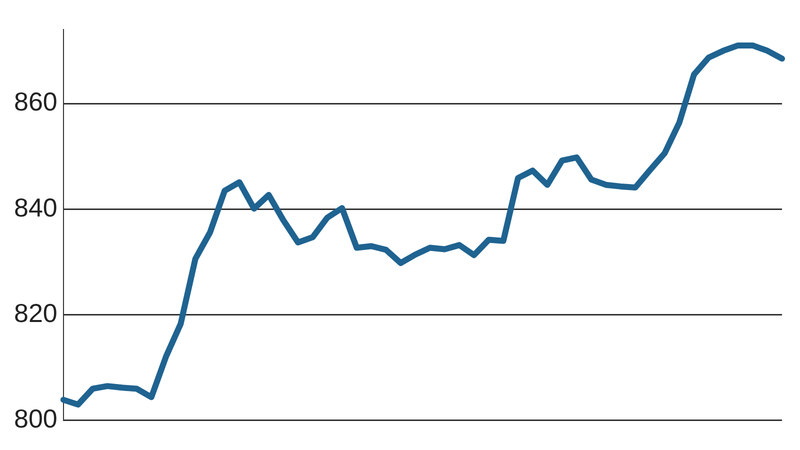 The image size is (800, 450). Describe the element at coordinates (36, 207) in the screenshot. I see `y-tick-label: 840` at that location.